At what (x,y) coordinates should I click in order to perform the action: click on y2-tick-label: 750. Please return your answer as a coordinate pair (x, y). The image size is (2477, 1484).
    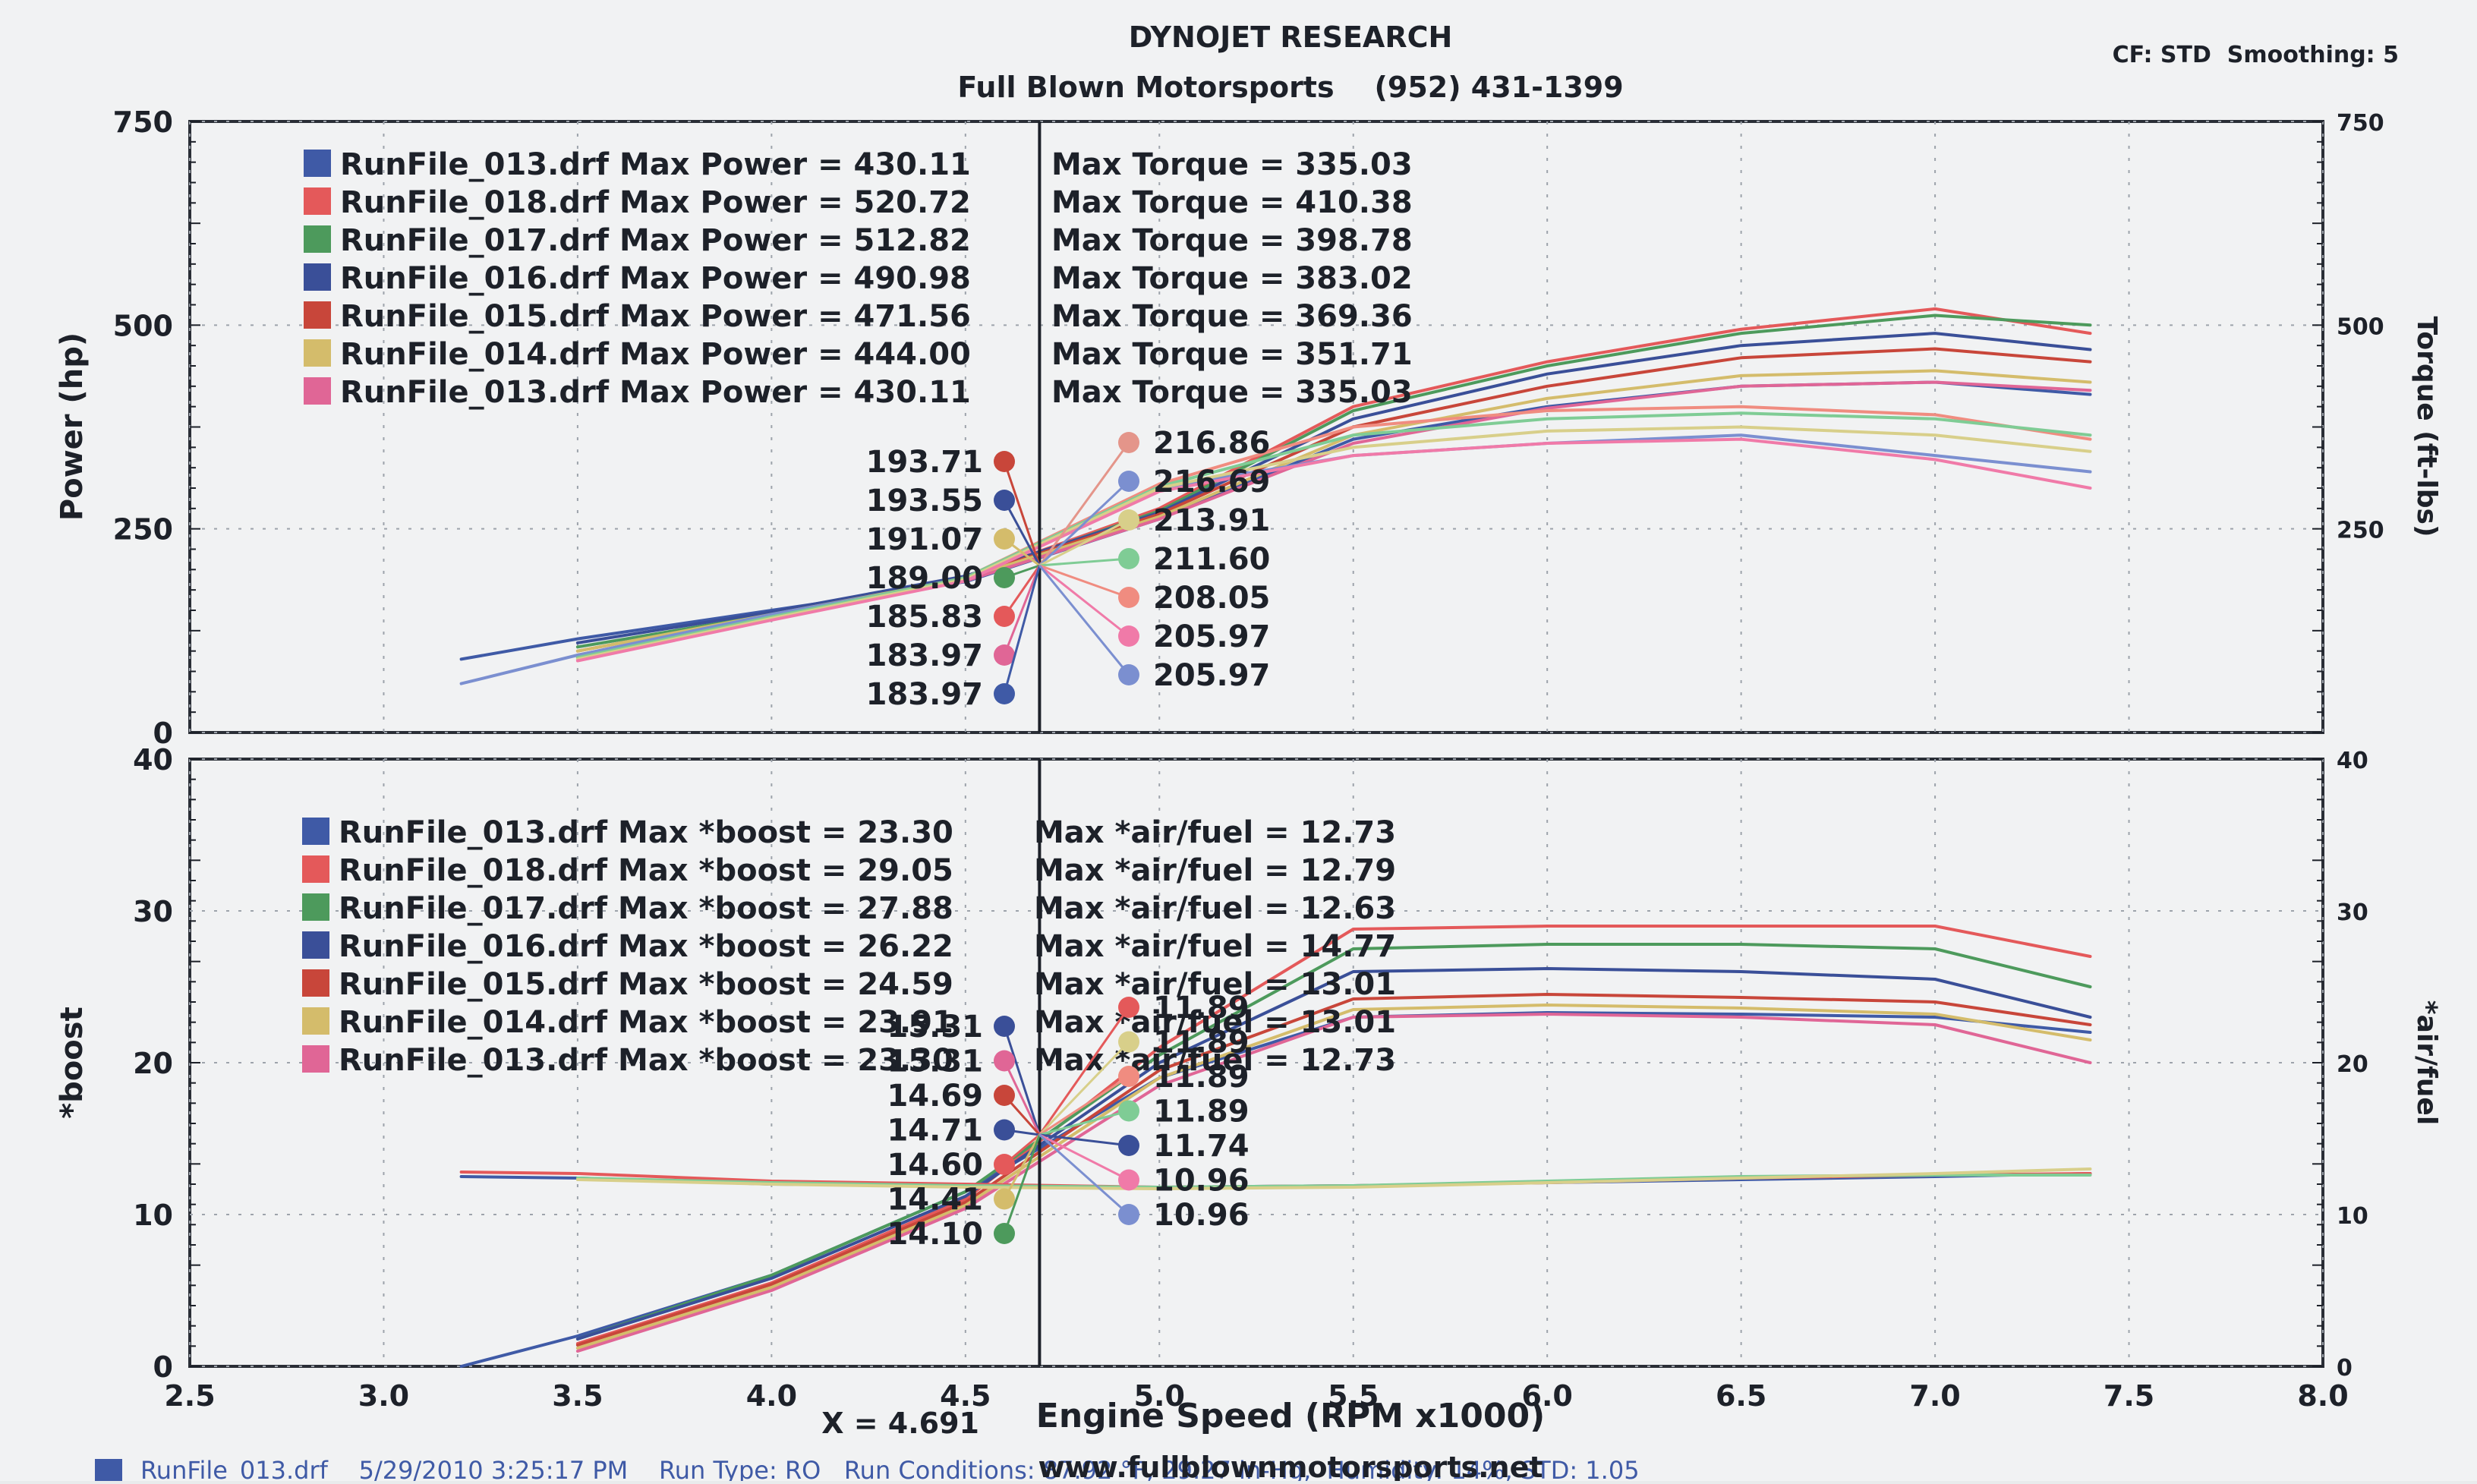
    Looking at the image, I should click on (2360, 123).